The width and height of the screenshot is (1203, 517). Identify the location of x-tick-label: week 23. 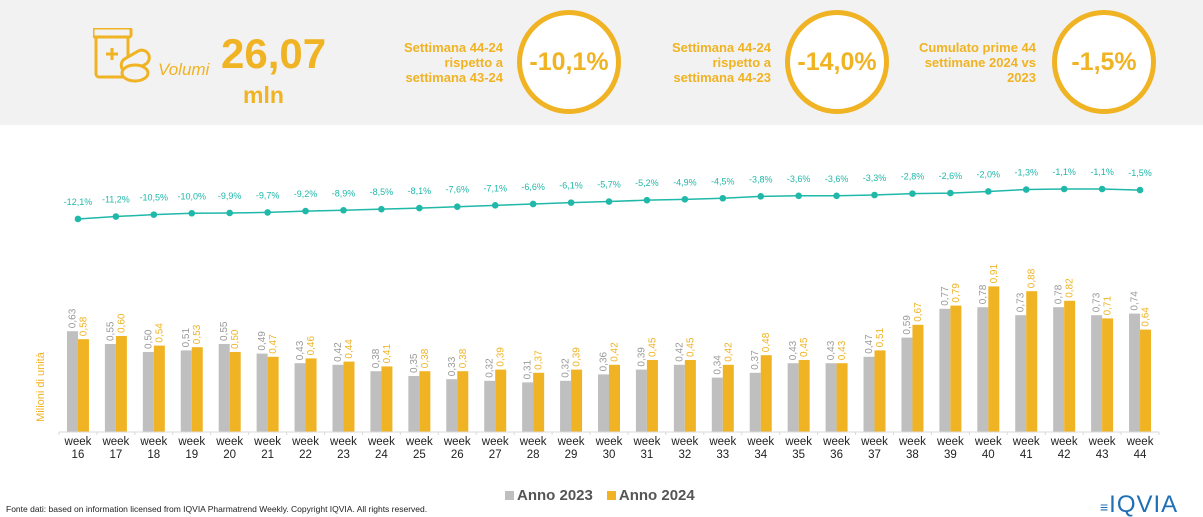
(343, 448).